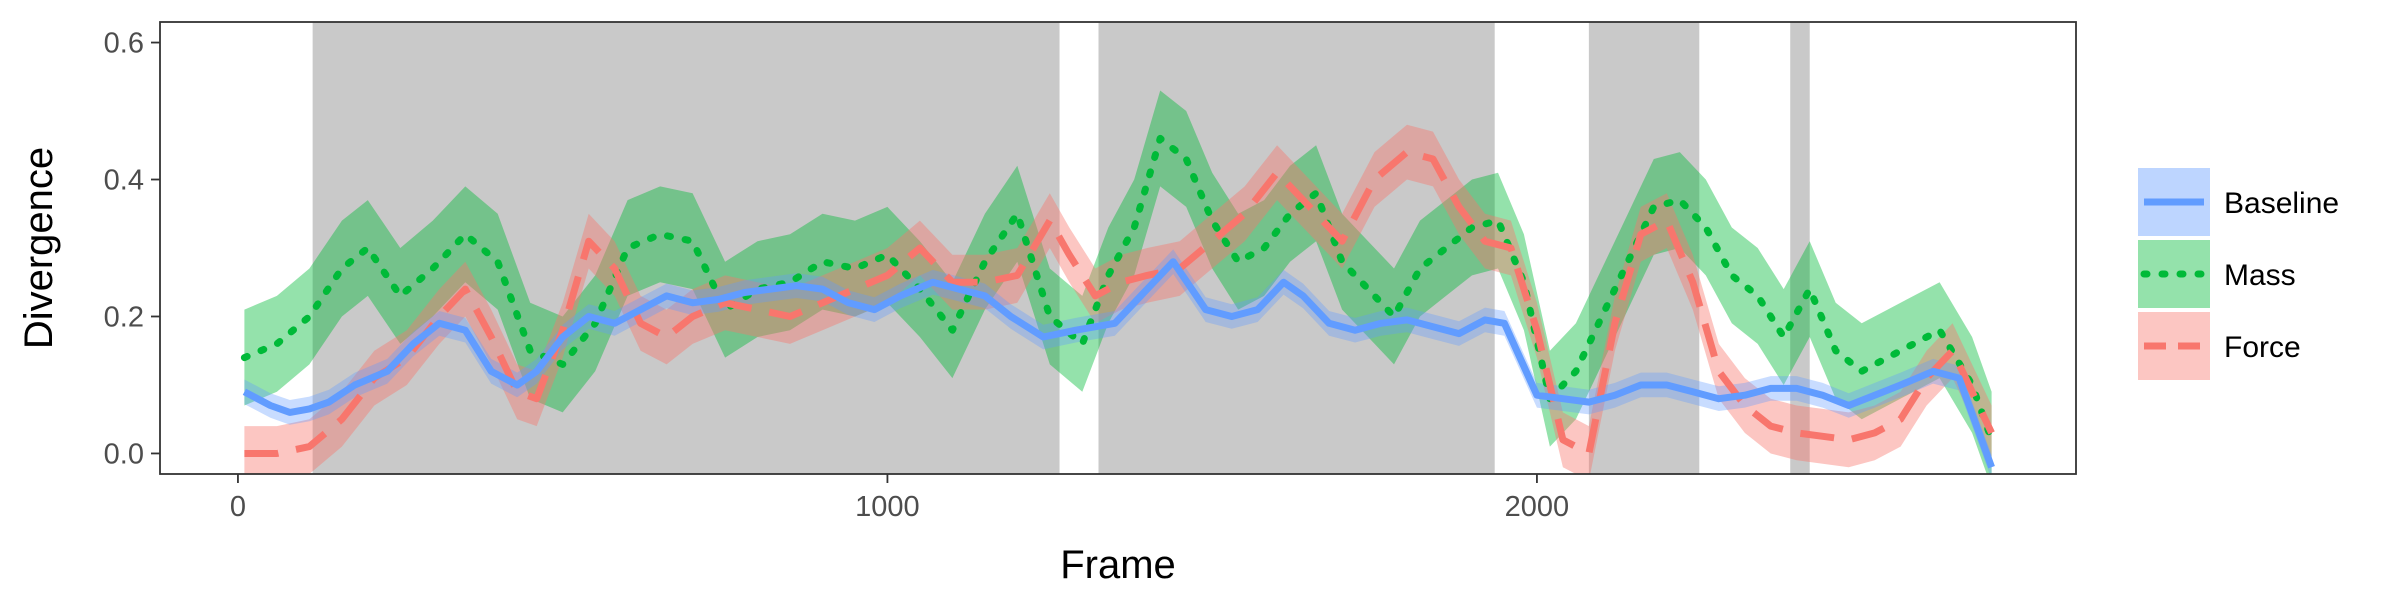  Describe the element at coordinates (2260, 275) in the screenshot. I see `legend-label-mass: Mass` at that location.